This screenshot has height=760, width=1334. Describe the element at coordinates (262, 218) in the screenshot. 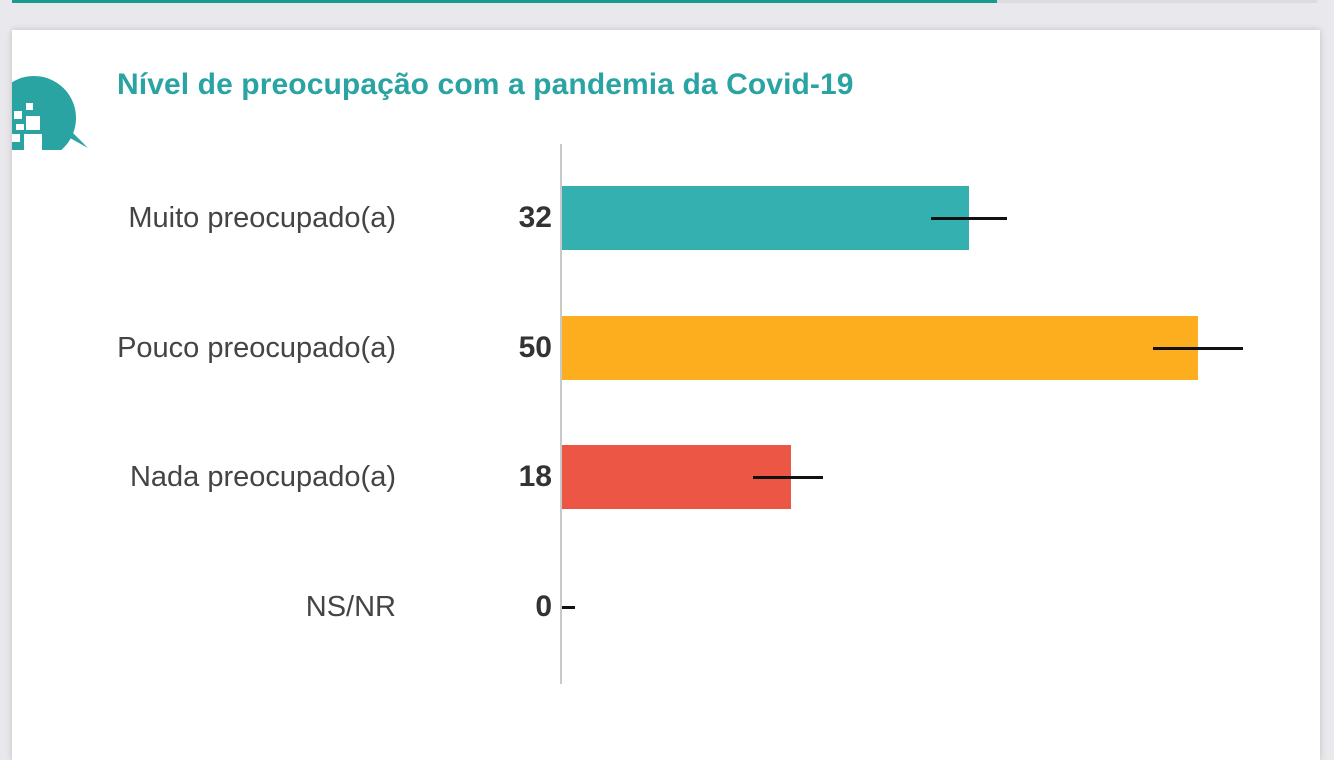

I see `category-label: Muito preocupado(a)` at that location.